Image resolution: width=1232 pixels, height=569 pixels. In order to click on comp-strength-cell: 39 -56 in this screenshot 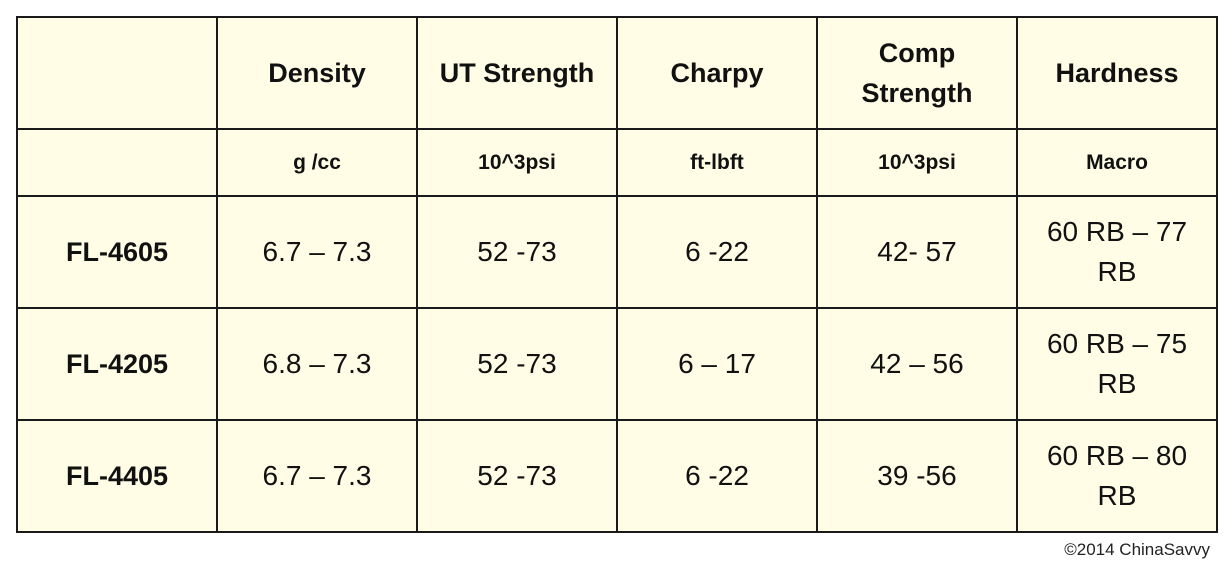, I will do `click(917, 476)`.